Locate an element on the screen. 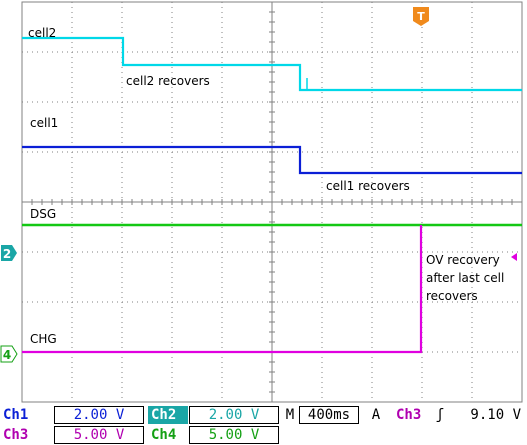 This screenshot has height=445, width=527. cell2-annotation: cell2 recovers is located at coordinates (168, 81).